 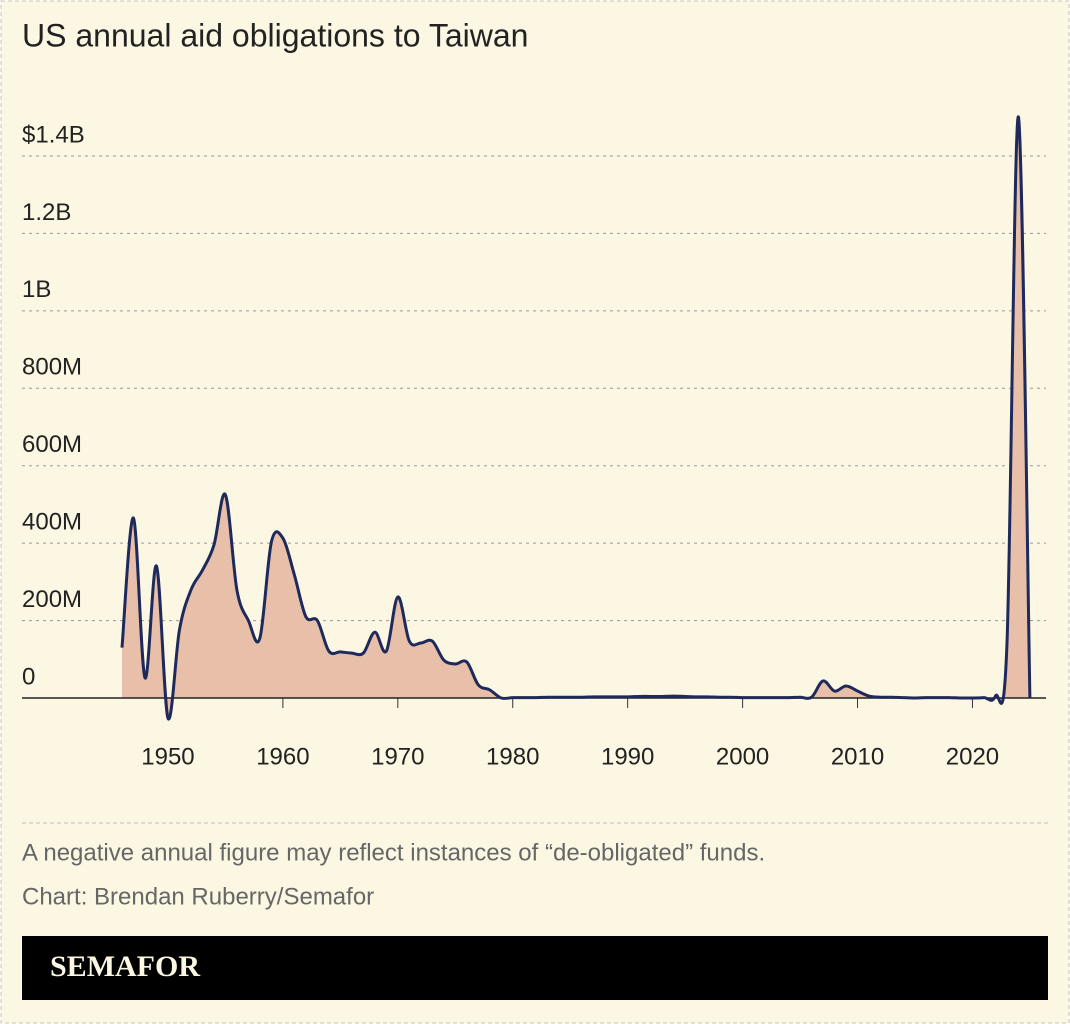 What do you see at coordinates (275, 35) in the screenshot?
I see `chart-title: US annual aid obligations to Taiwan` at bounding box center [275, 35].